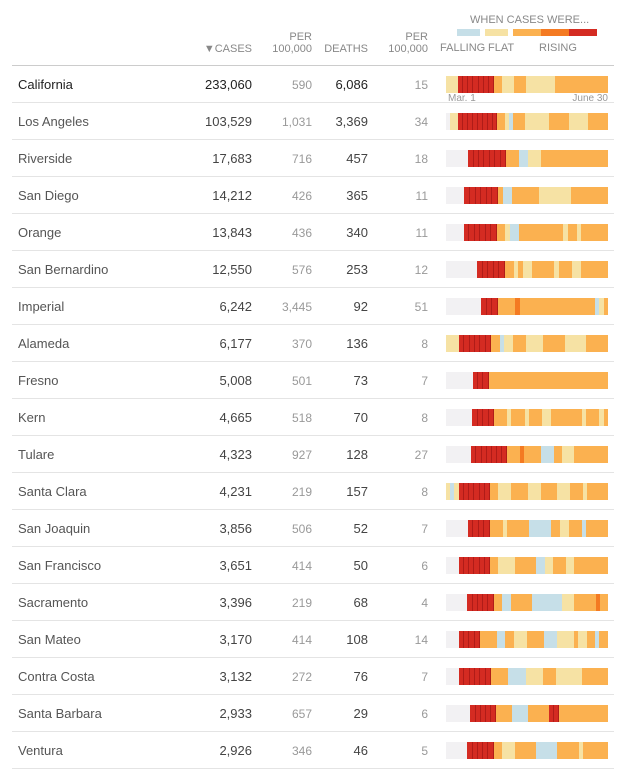 This screenshot has width=632, height=772. Describe the element at coordinates (468, 32) in the screenshot. I see `legend-falling-swatch` at that location.